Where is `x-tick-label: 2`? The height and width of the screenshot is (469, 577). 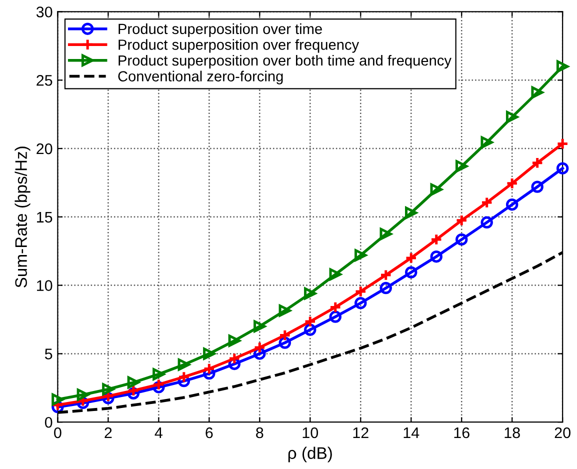
x-tick-label: 2 is located at coordinates (108, 432).